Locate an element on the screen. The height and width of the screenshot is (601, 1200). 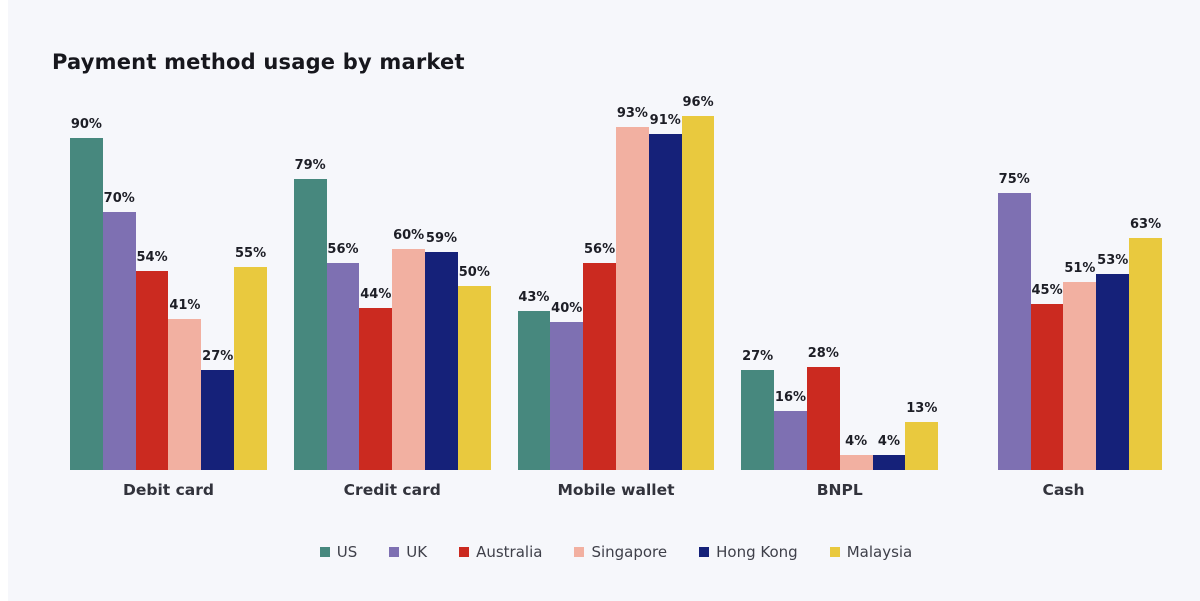
bars-bnpl: 27% 16% 28% 4% 4% 13% is located at coordinates (840, 285).